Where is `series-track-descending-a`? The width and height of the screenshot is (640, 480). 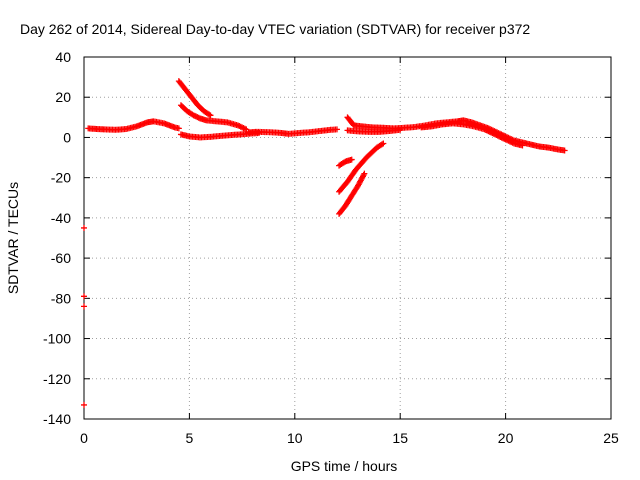
series-track-descending-a is located at coordinates (194, 98).